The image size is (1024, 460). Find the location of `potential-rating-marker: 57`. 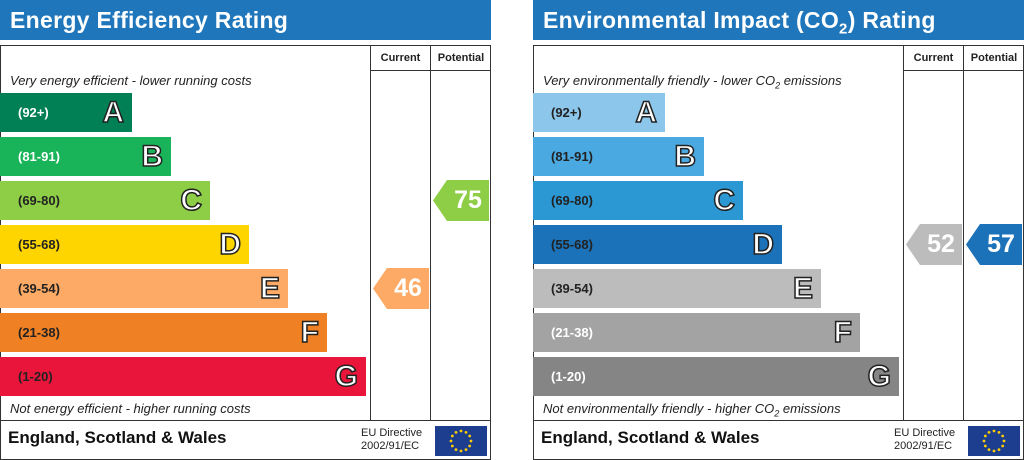

potential-rating-marker: 57 is located at coordinates (994, 244).